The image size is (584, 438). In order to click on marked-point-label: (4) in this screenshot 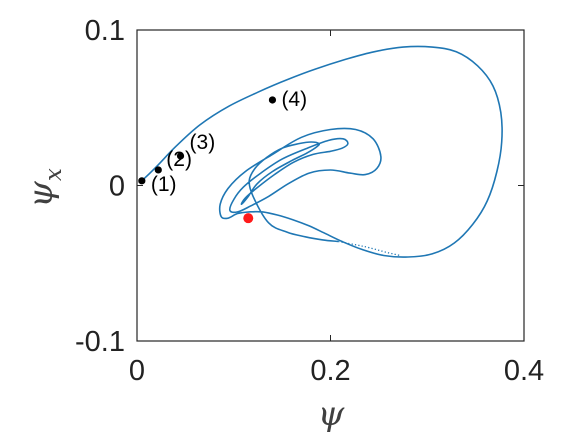, I will do `click(294, 99)`.